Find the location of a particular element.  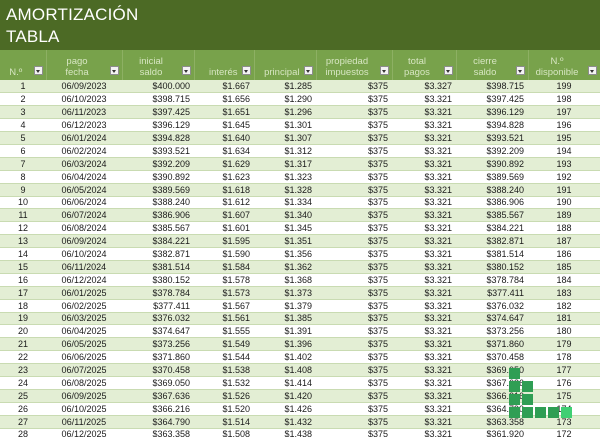

cell-saldo_inicial: $381.514 is located at coordinates (158, 267).